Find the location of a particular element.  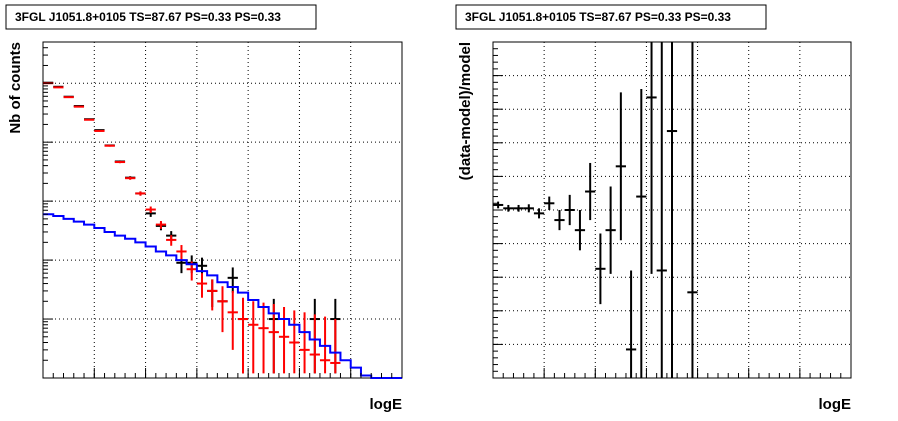

counts-y-axis-title: Nb of counts is located at coordinates (15, 88).